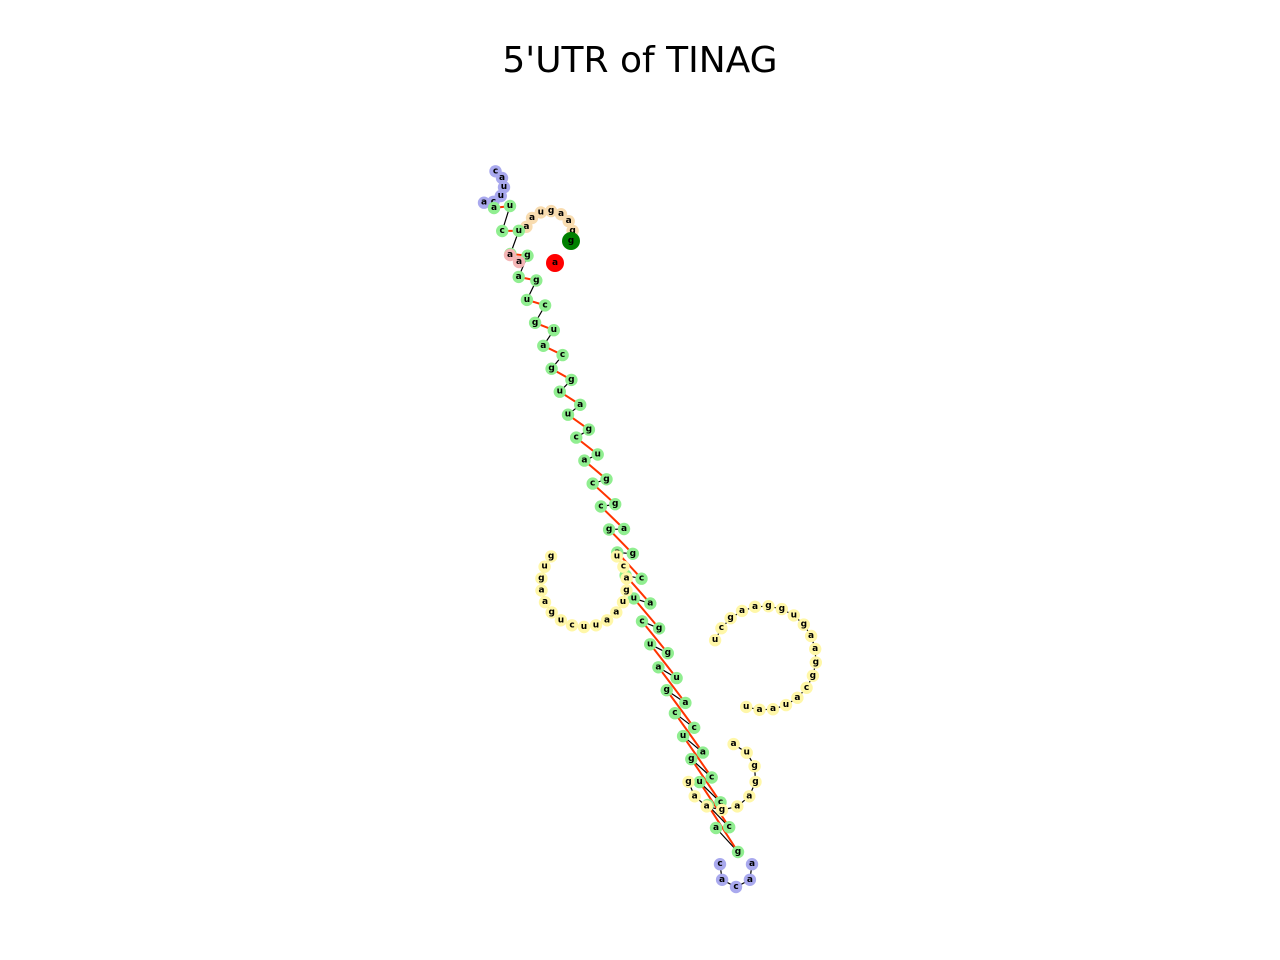 The image size is (1280, 960). I want to click on terminal-markers: g a, so click(563, 252).